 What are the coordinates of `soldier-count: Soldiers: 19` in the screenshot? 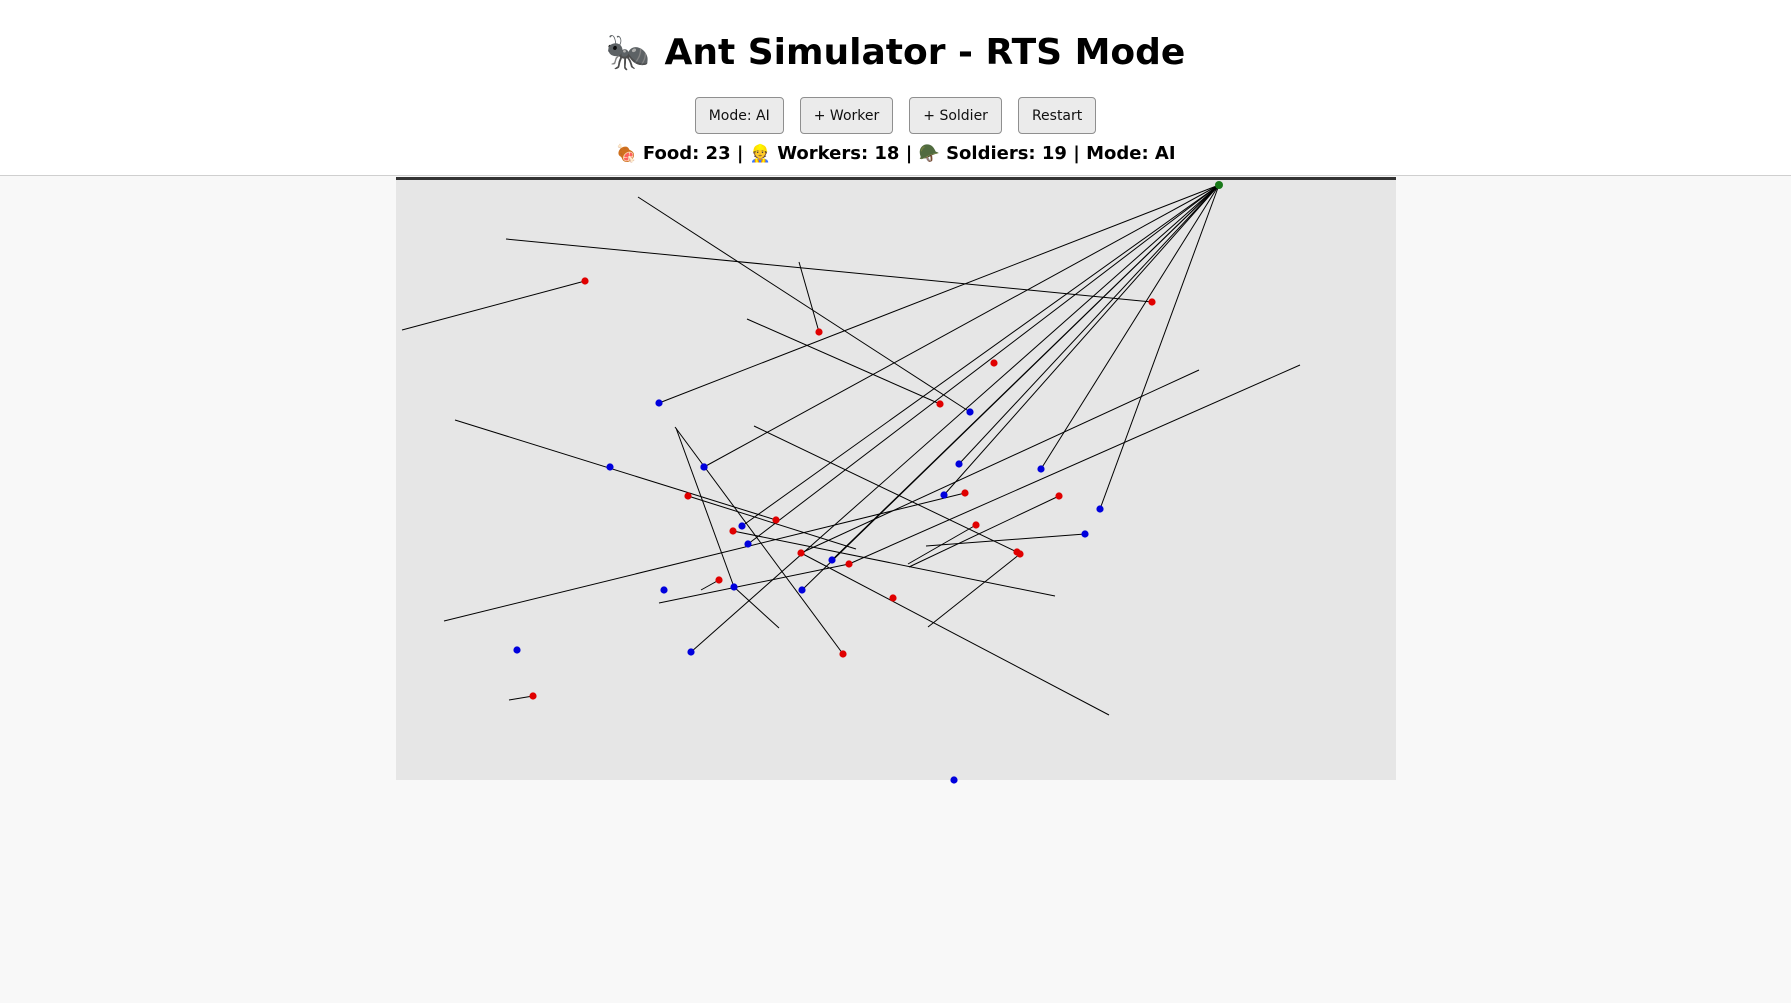 It's located at (1006, 153).